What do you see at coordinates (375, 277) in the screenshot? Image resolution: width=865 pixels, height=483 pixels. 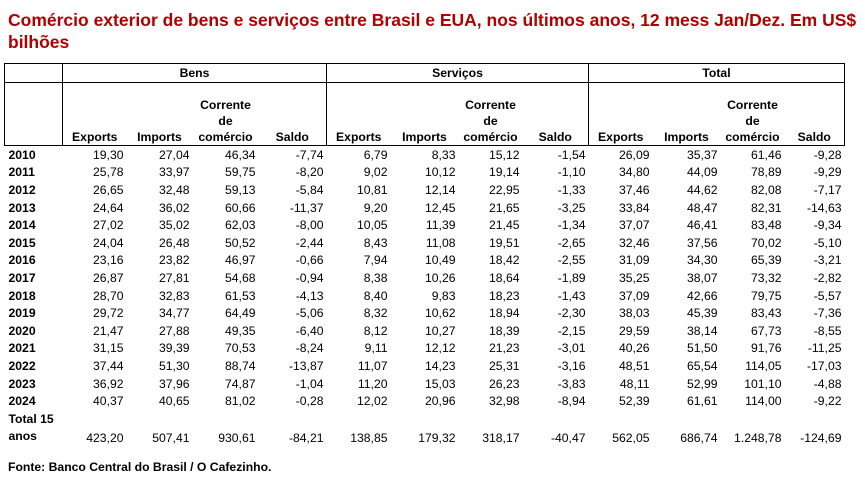 I see `value-cell: 8,38` at bounding box center [375, 277].